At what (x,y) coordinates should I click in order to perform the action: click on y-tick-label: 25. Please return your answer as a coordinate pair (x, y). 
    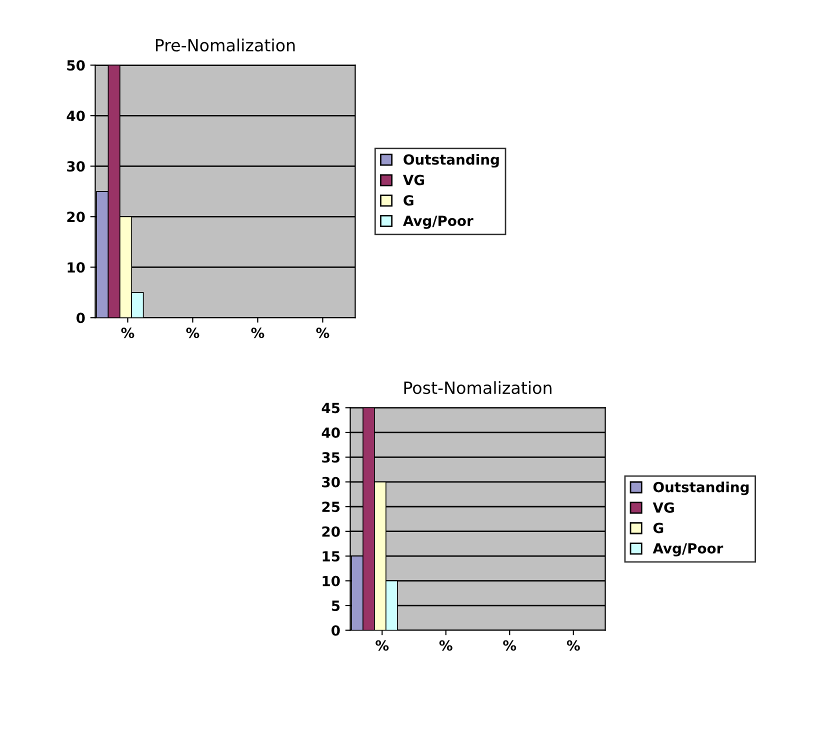
    Looking at the image, I should click on (331, 507).